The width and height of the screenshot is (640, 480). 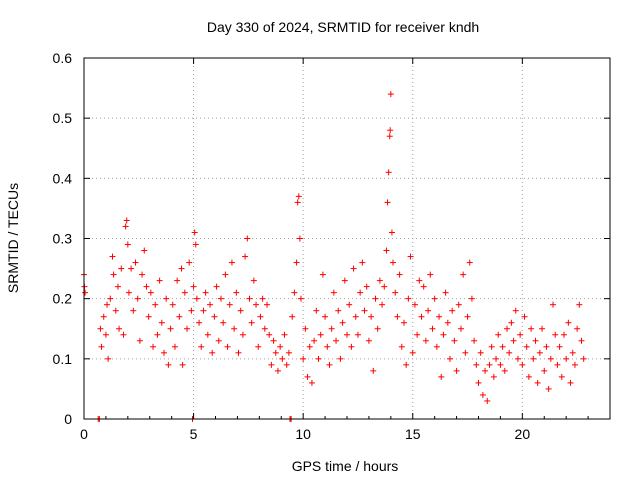 What do you see at coordinates (523, 434) in the screenshot?
I see `x-tick-label: 20` at bounding box center [523, 434].